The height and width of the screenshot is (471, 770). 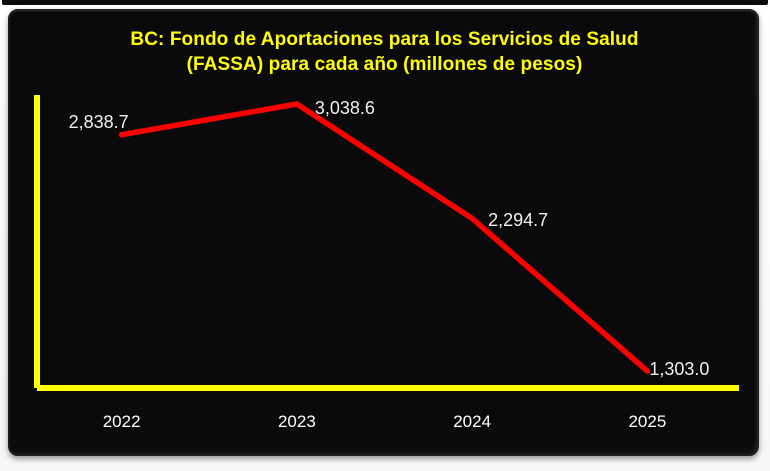 I want to click on data-label-2022: 2,838.7, so click(x=98, y=121).